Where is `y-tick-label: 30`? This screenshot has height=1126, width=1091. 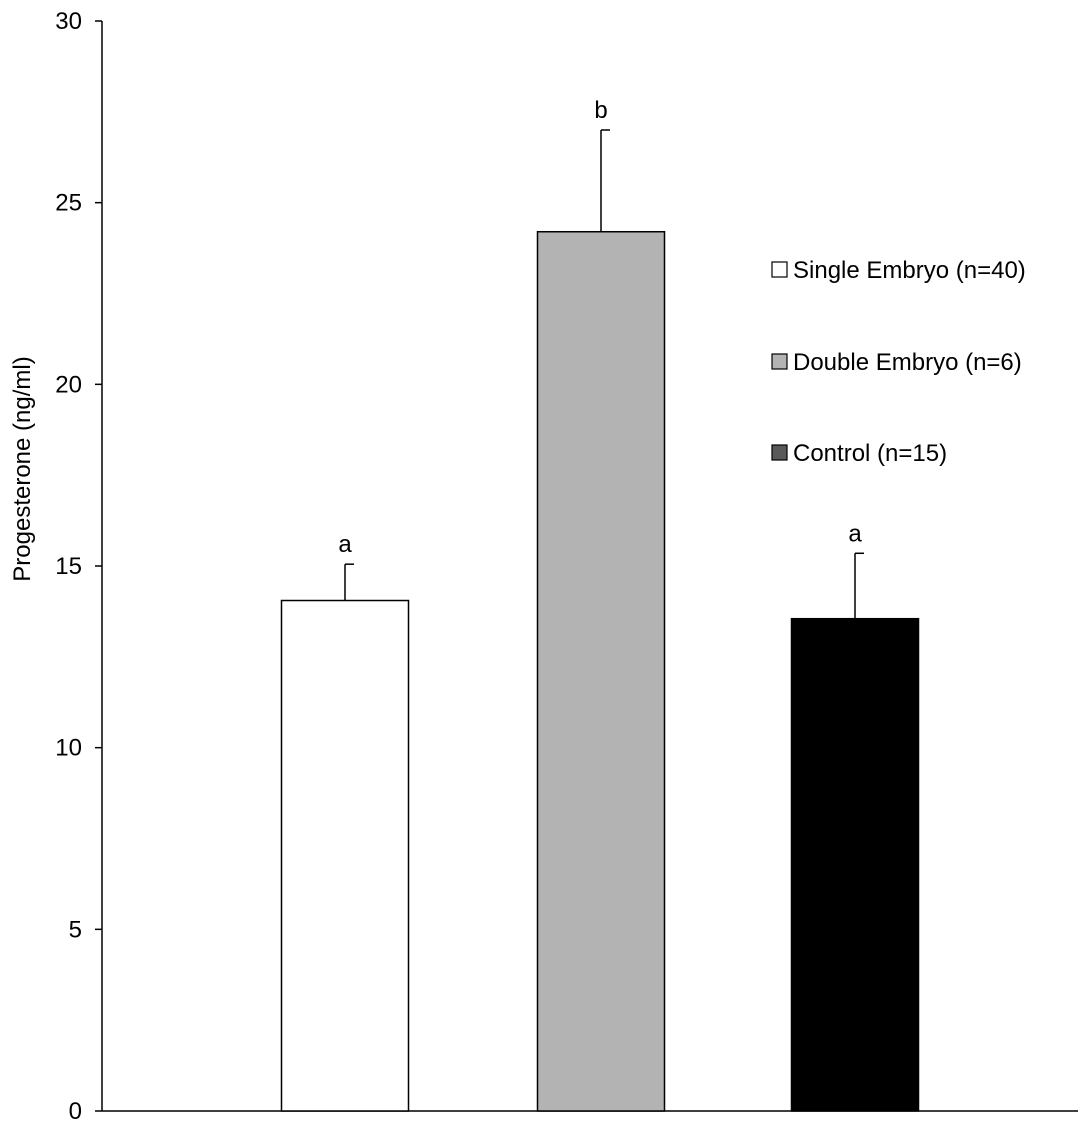 y-tick-label: 30 is located at coordinates (68, 21).